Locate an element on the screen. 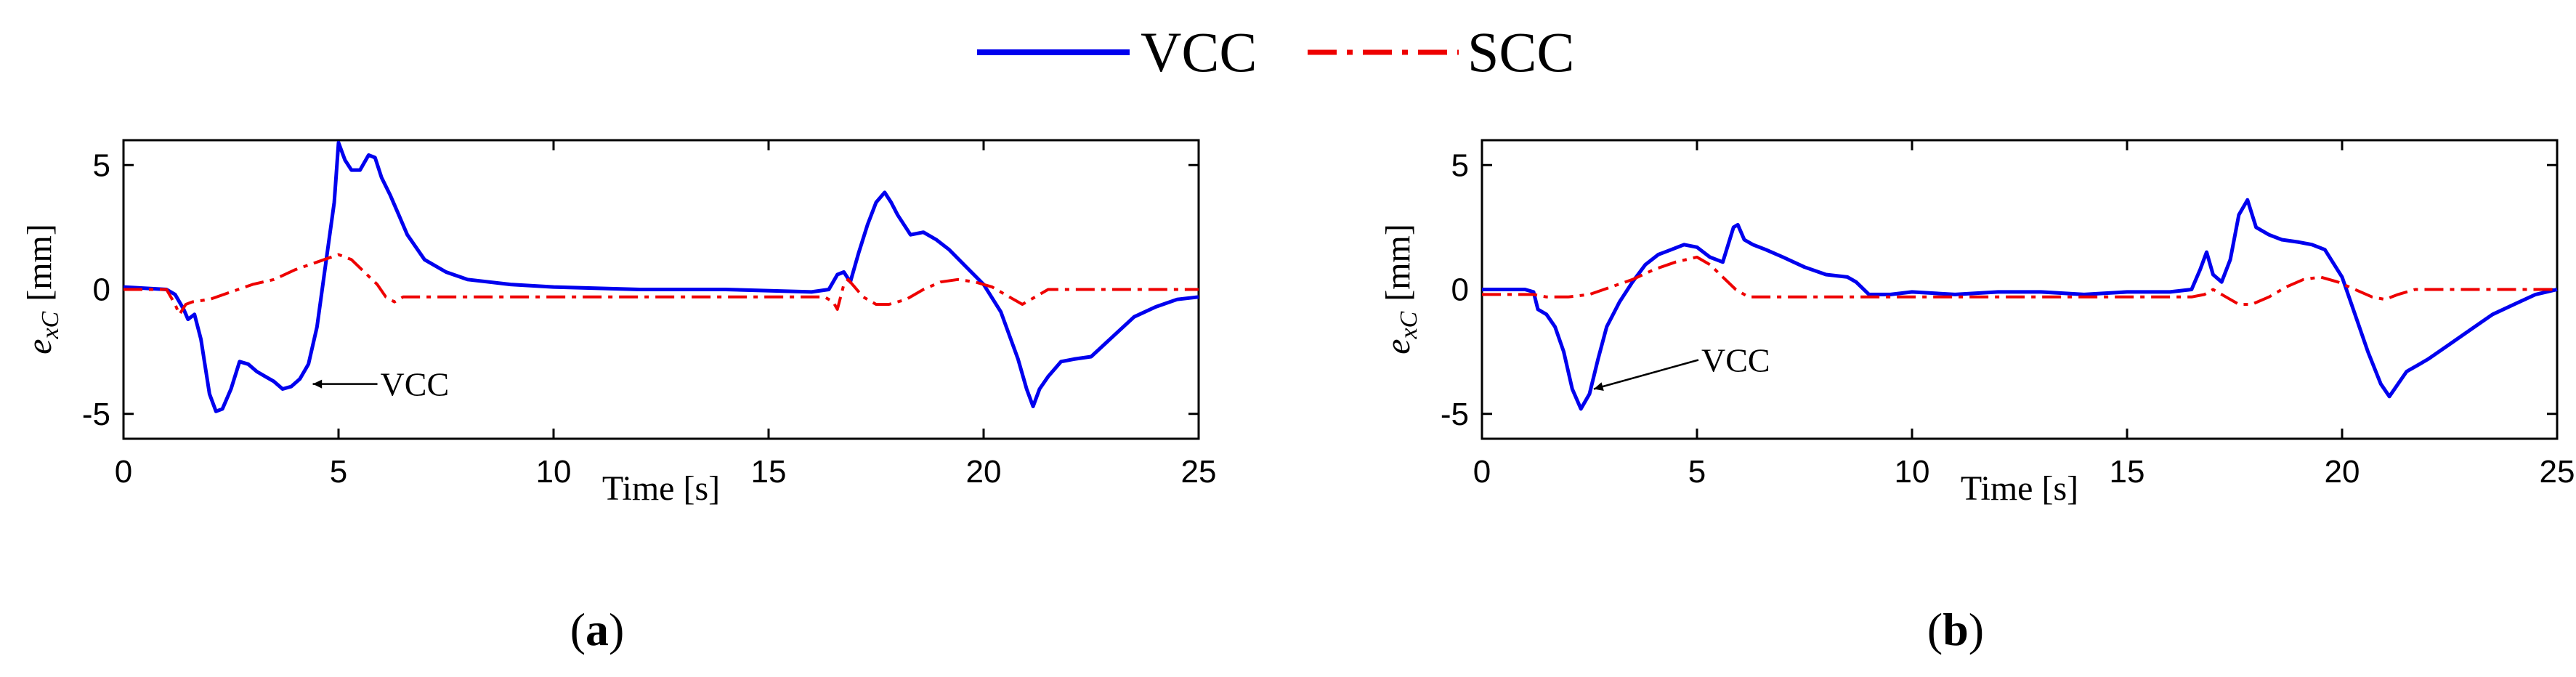  panel-b-annotation: VCC is located at coordinates (1681, 366).